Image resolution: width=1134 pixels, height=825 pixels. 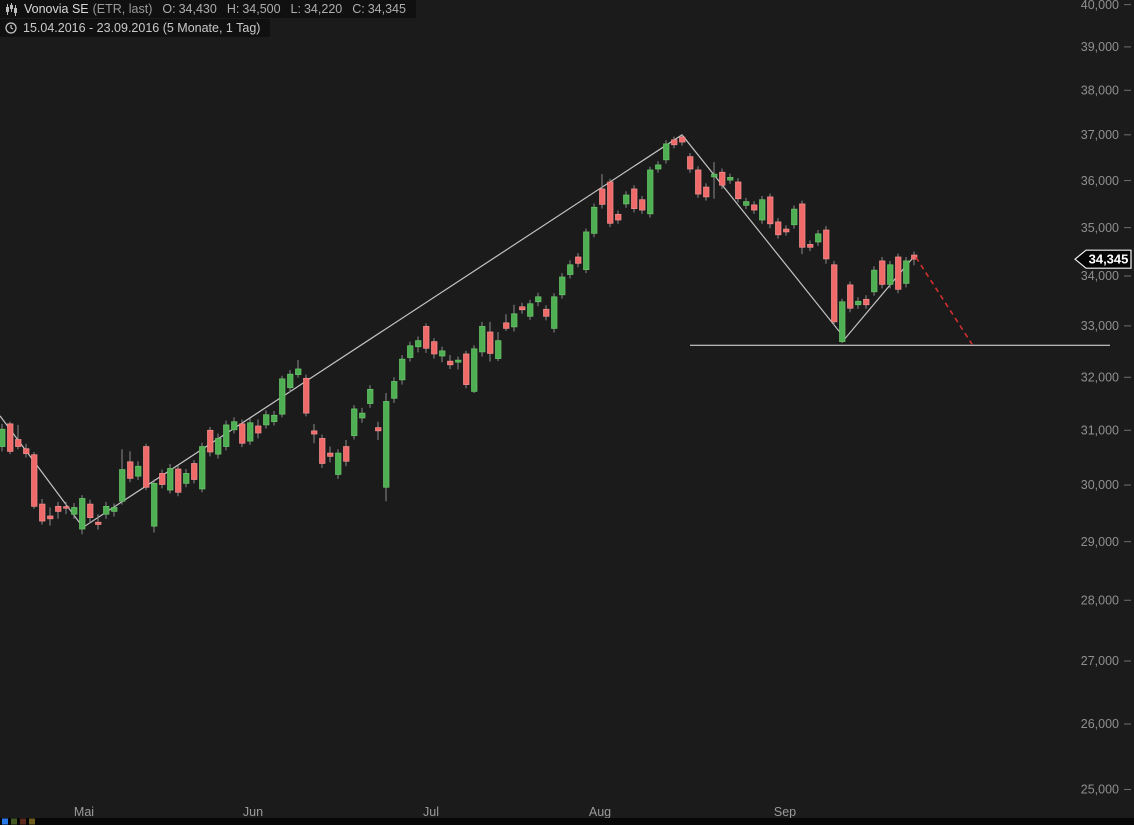 What do you see at coordinates (122, 9) in the screenshot?
I see `instrument-detail: (ETR, last)` at bounding box center [122, 9].